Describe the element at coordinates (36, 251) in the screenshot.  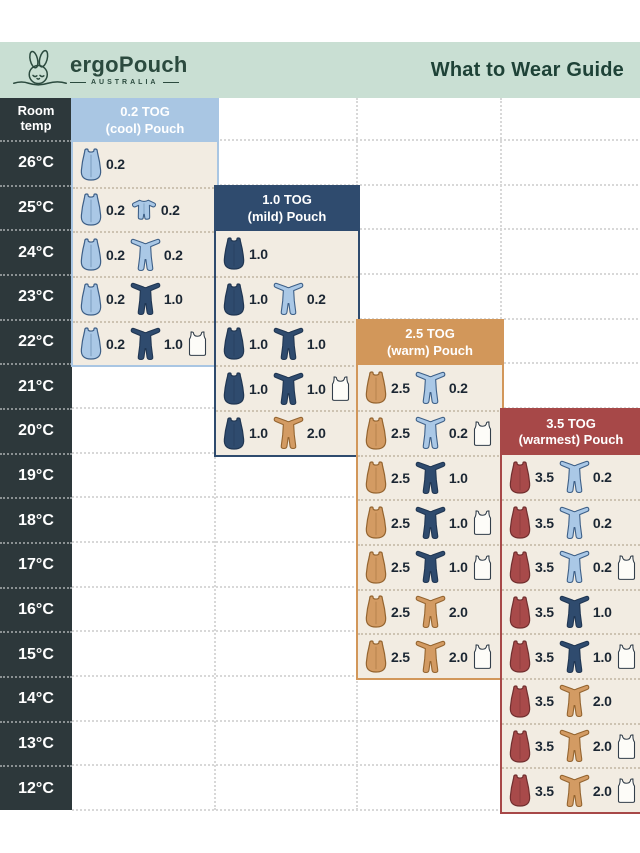
I see `temp-label-24°C: 24°C` at that location.